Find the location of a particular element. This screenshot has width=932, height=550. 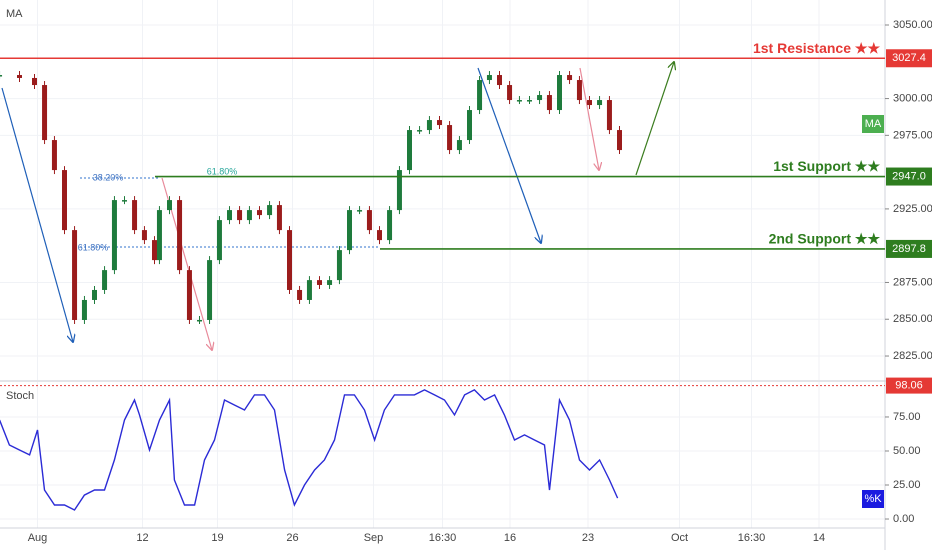

ma-badge-label: MA is located at coordinates (873, 124).